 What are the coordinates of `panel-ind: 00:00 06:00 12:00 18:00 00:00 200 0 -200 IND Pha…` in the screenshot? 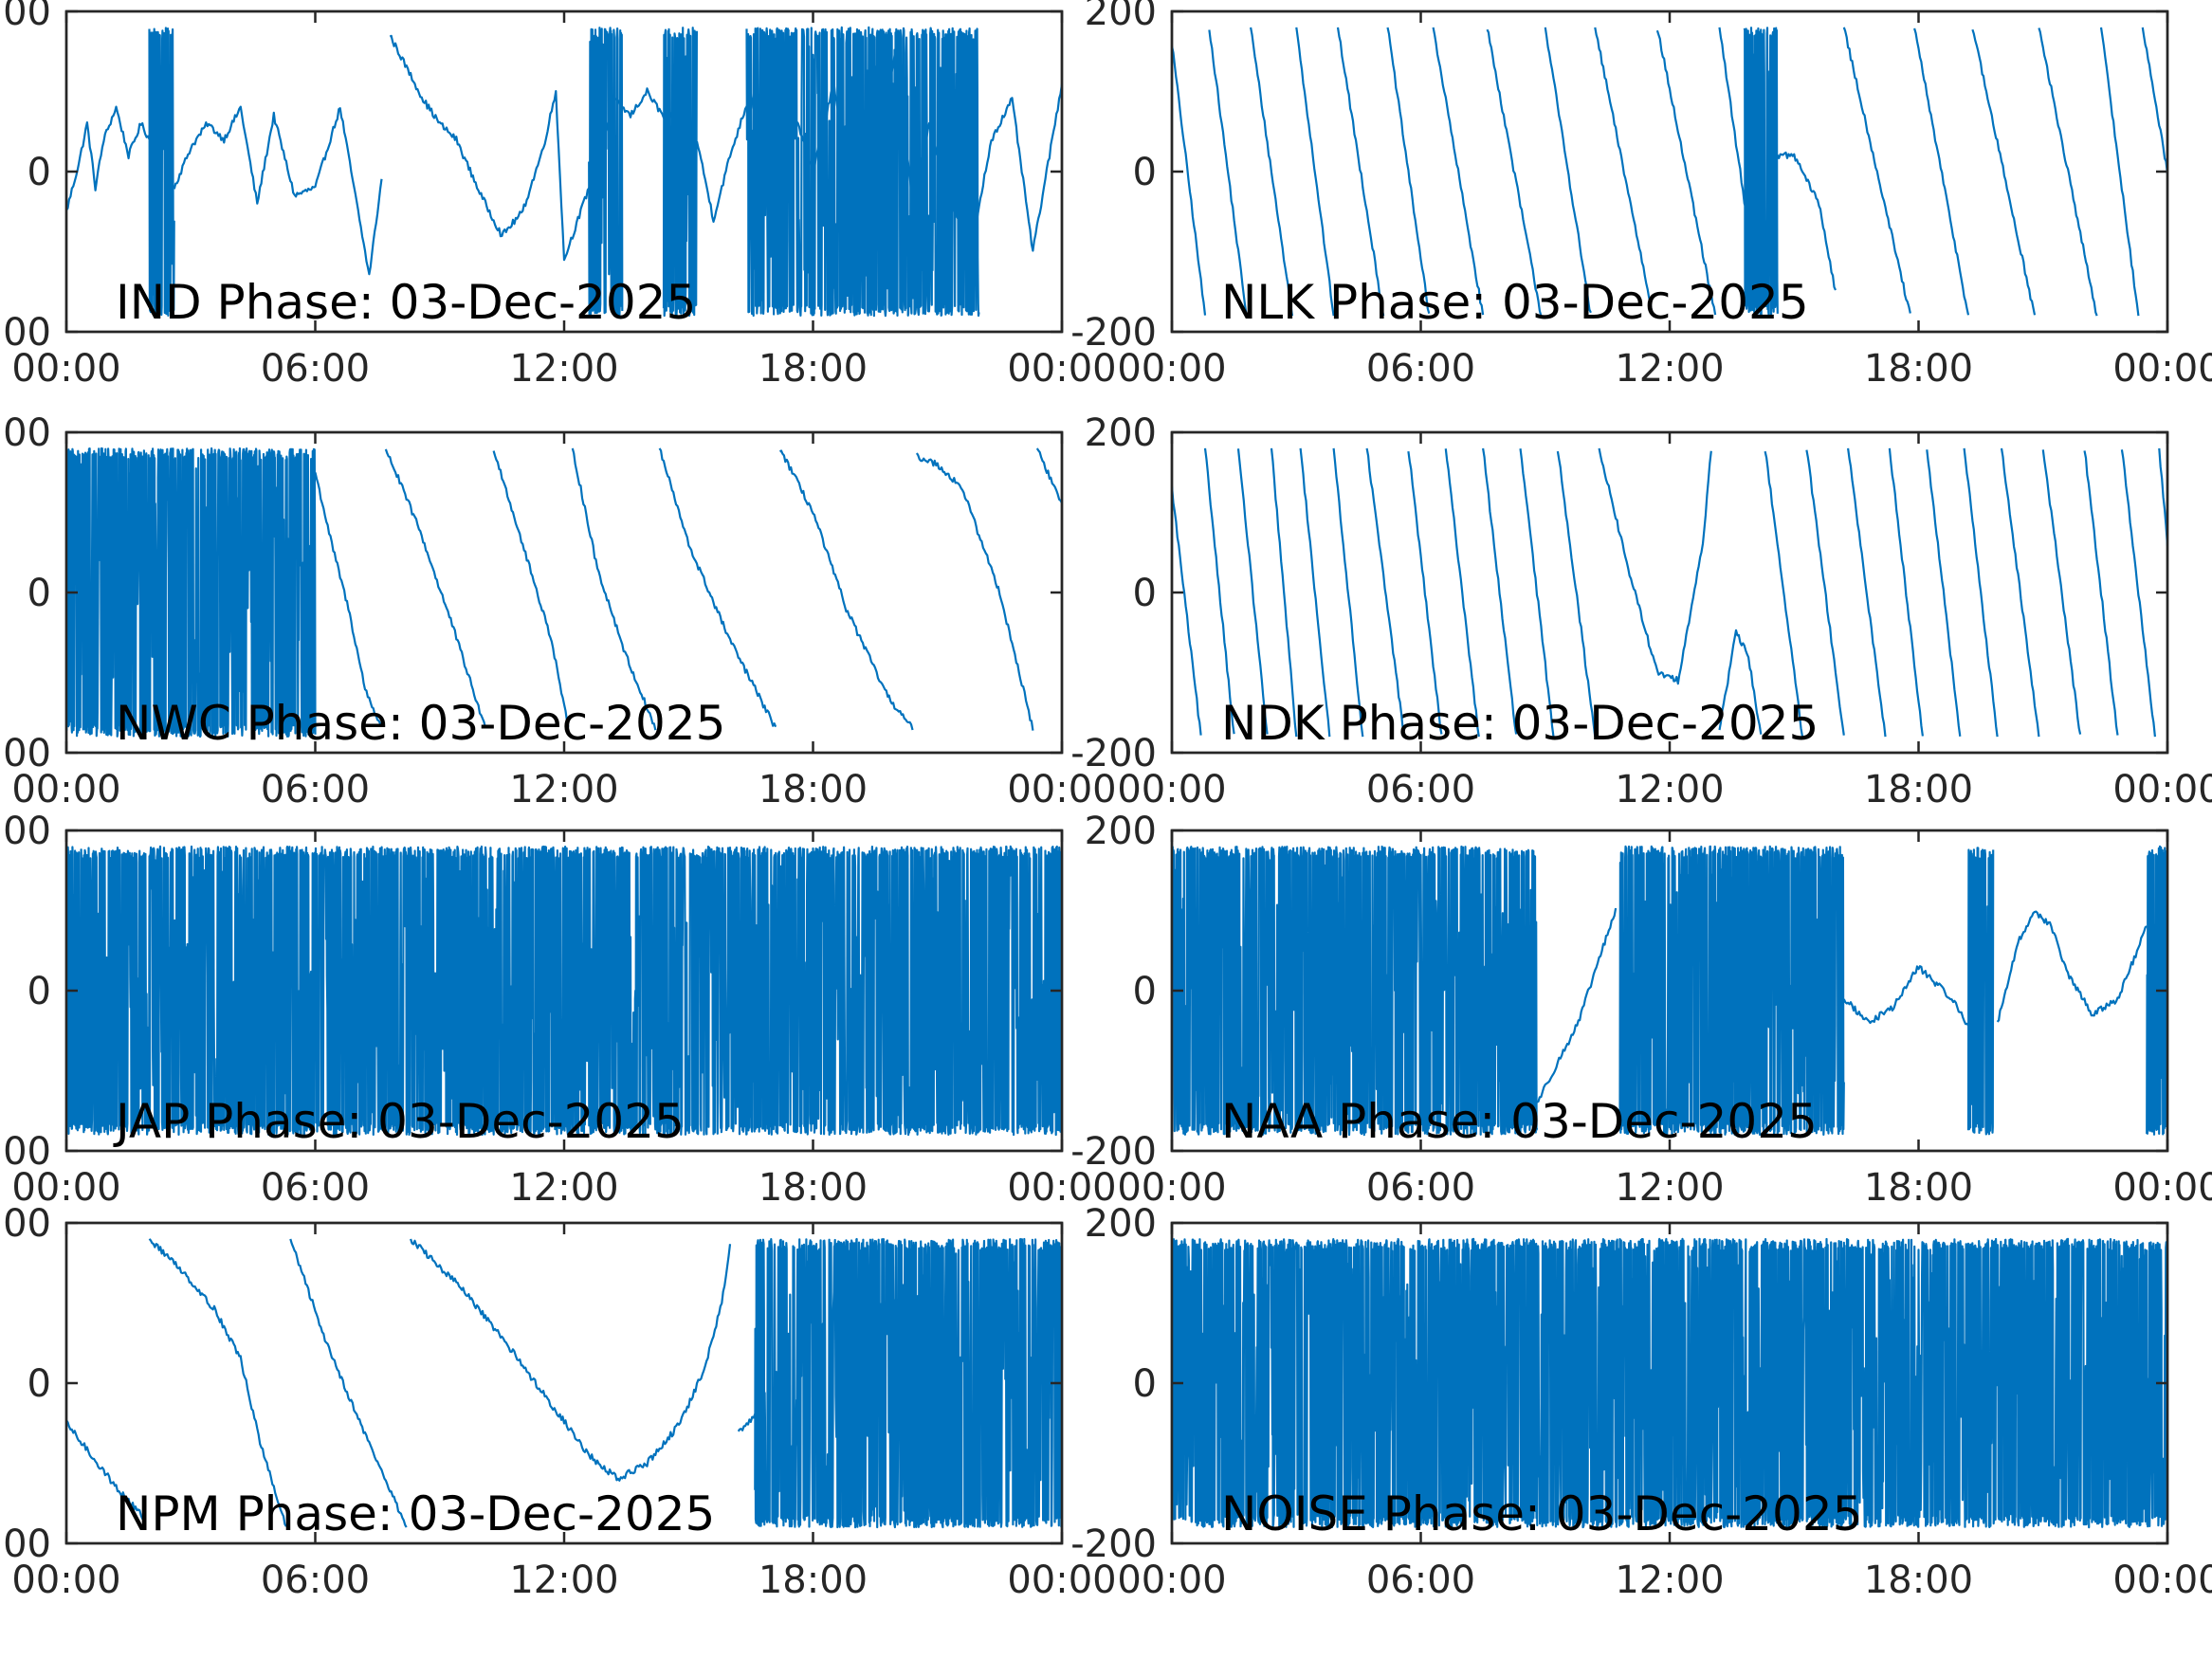 It's located at (558, 195).